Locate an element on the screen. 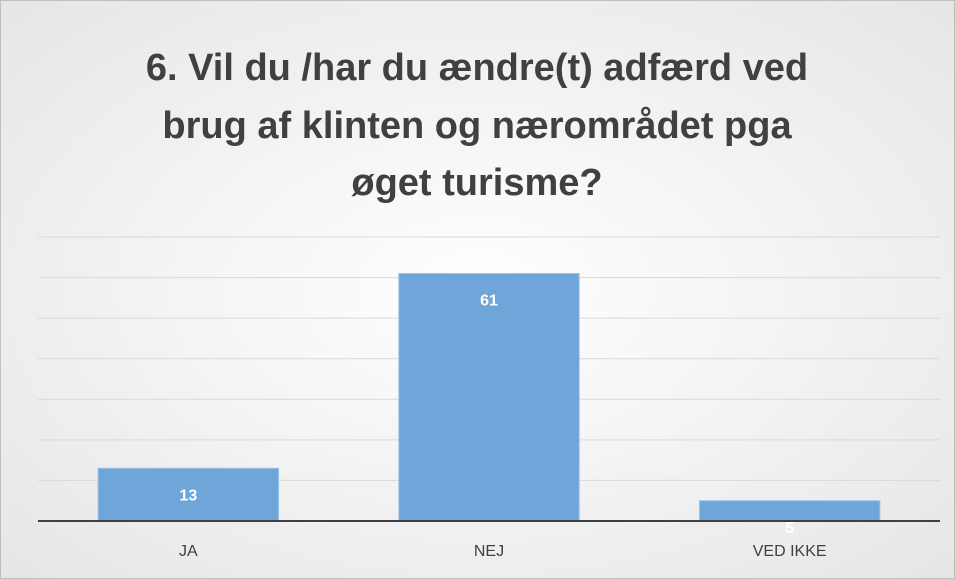 The width and height of the screenshot is (955, 579). data-label: 13 is located at coordinates (188, 495).